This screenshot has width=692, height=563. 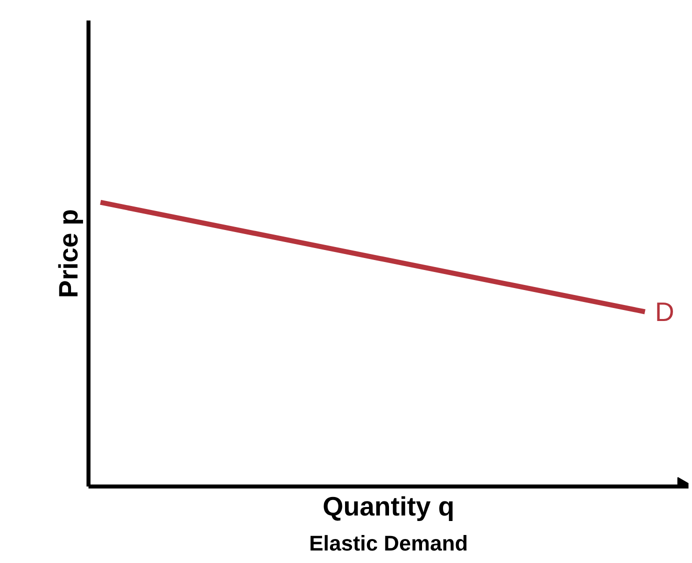 I want to click on series-label: D, so click(x=664, y=311).